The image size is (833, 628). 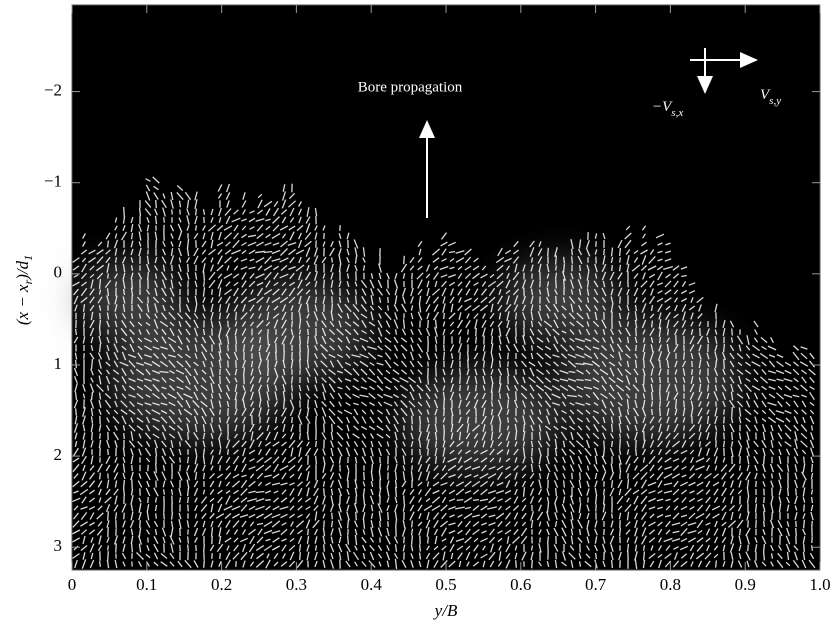 I want to click on x-tick-label: 0.3, so click(x=296, y=584).